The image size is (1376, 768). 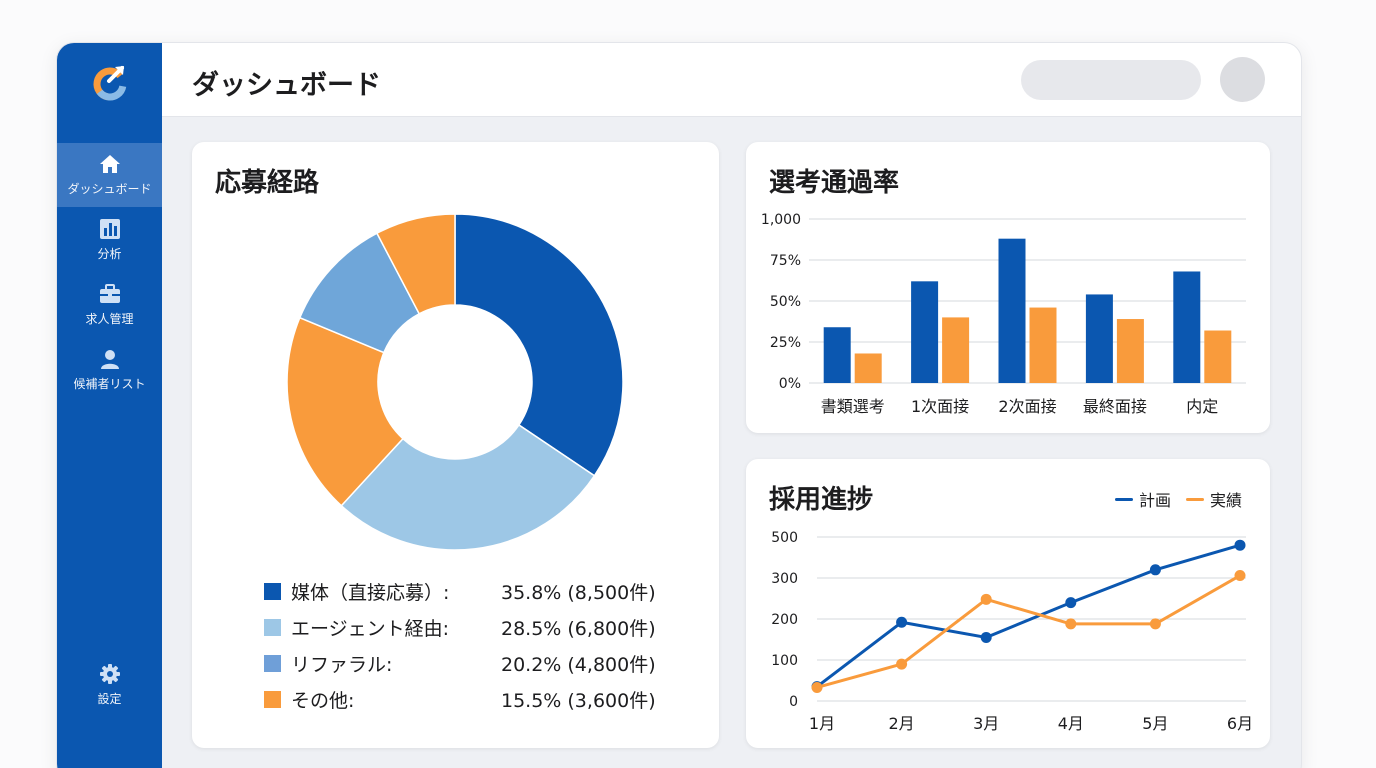 What do you see at coordinates (109, 189) in the screenshot?
I see `sidebar-item-label: ダッシュボード` at bounding box center [109, 189].